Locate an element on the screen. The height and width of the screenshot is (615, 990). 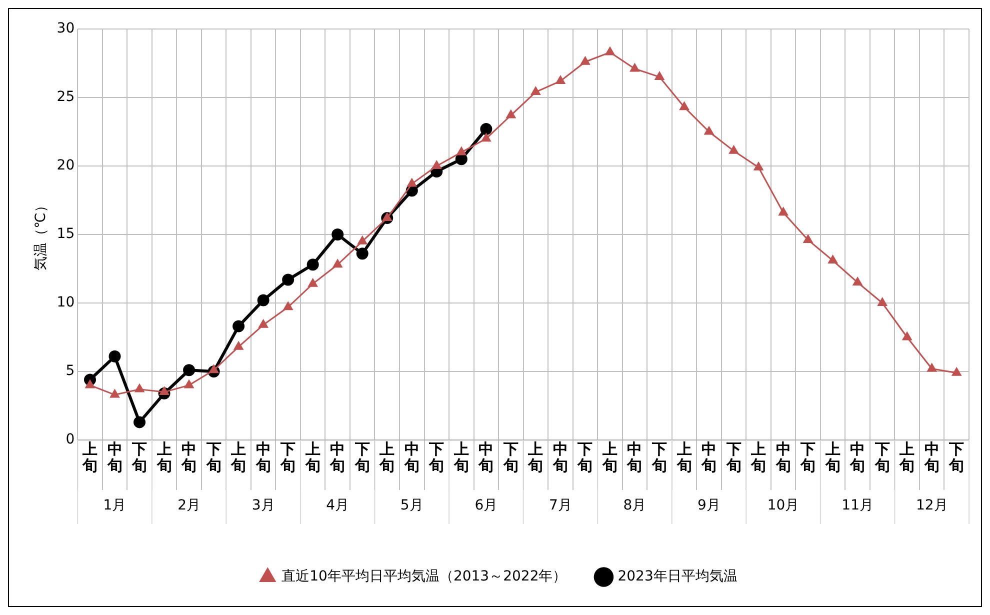
text: 6月 is located at coordinates (486, 506).